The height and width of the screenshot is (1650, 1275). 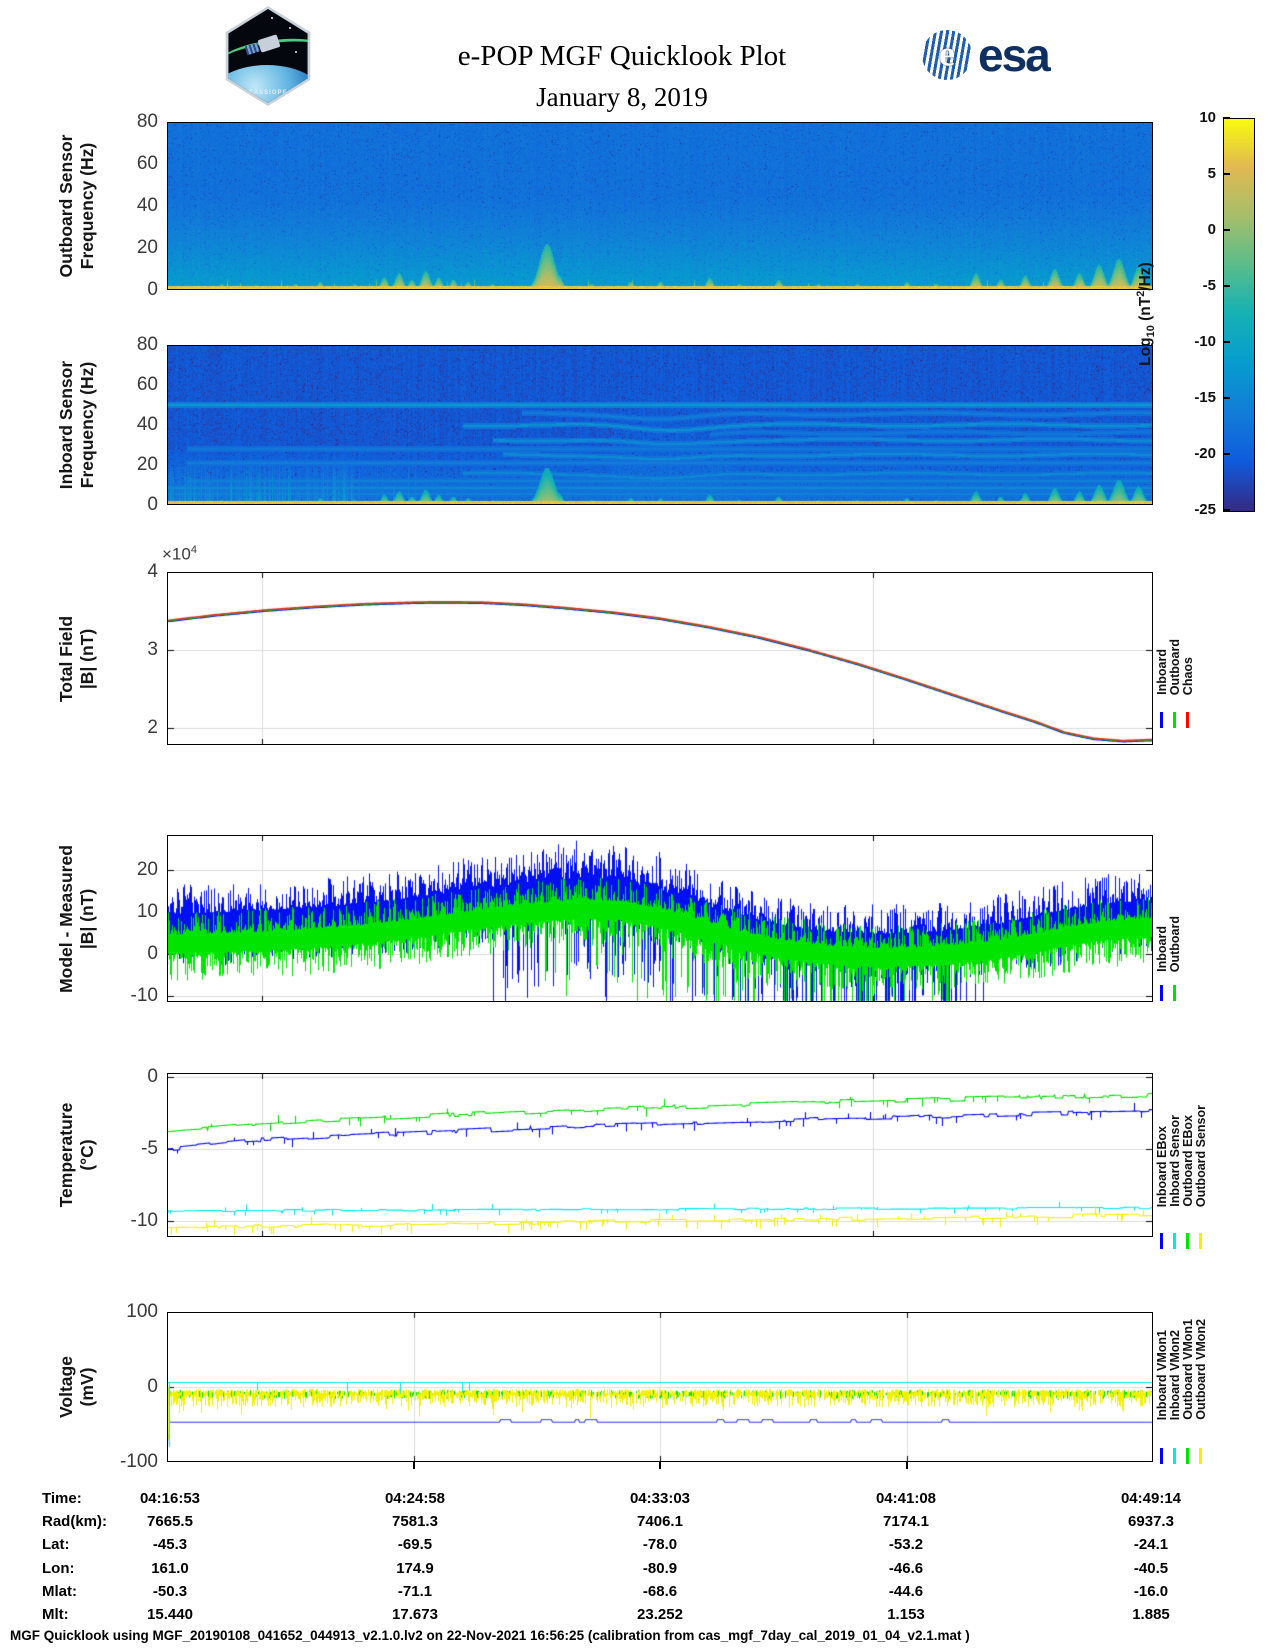 I want to click on table-row-label-mlt: Mlt:, so click(x=55, y=1614).